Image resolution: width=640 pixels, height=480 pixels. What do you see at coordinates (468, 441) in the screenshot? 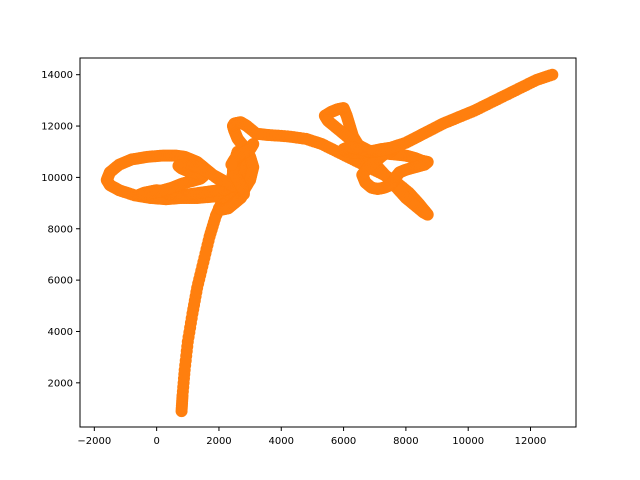
I see `x-tick-label: 10000` at bounding box center [468, 441].